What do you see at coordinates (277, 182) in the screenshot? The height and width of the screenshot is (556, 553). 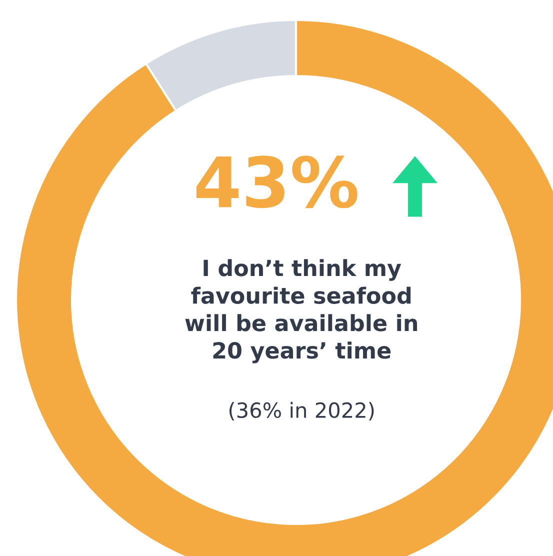 I see `text: 43%` at bounding box center [277, 182].